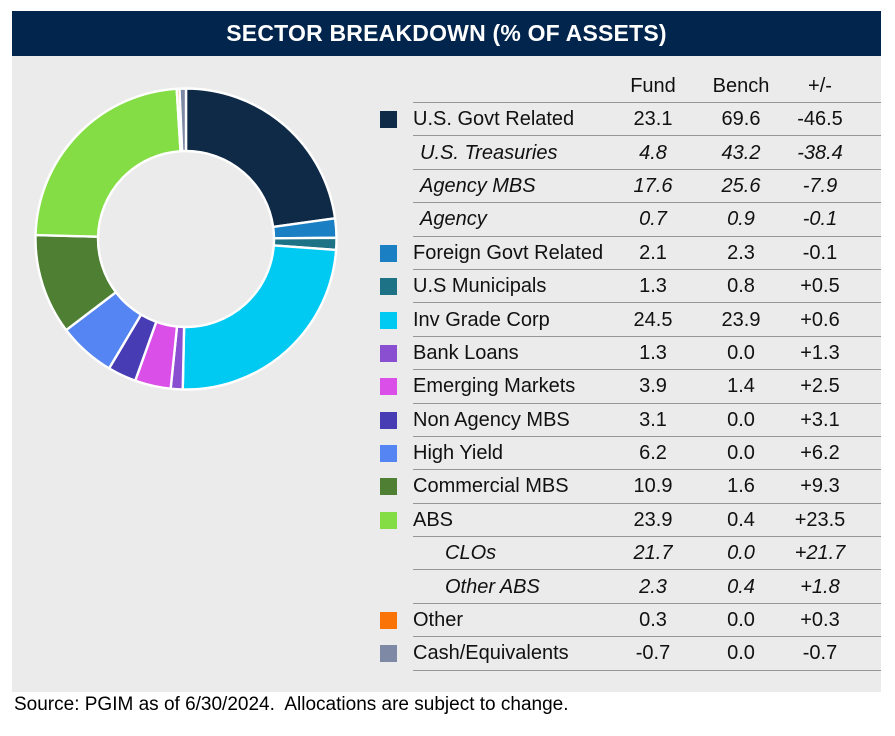  What do you see at coordinates (453, 219) in the screenshot?
I see `row-label: Agency` at bounding box center [453, 219].